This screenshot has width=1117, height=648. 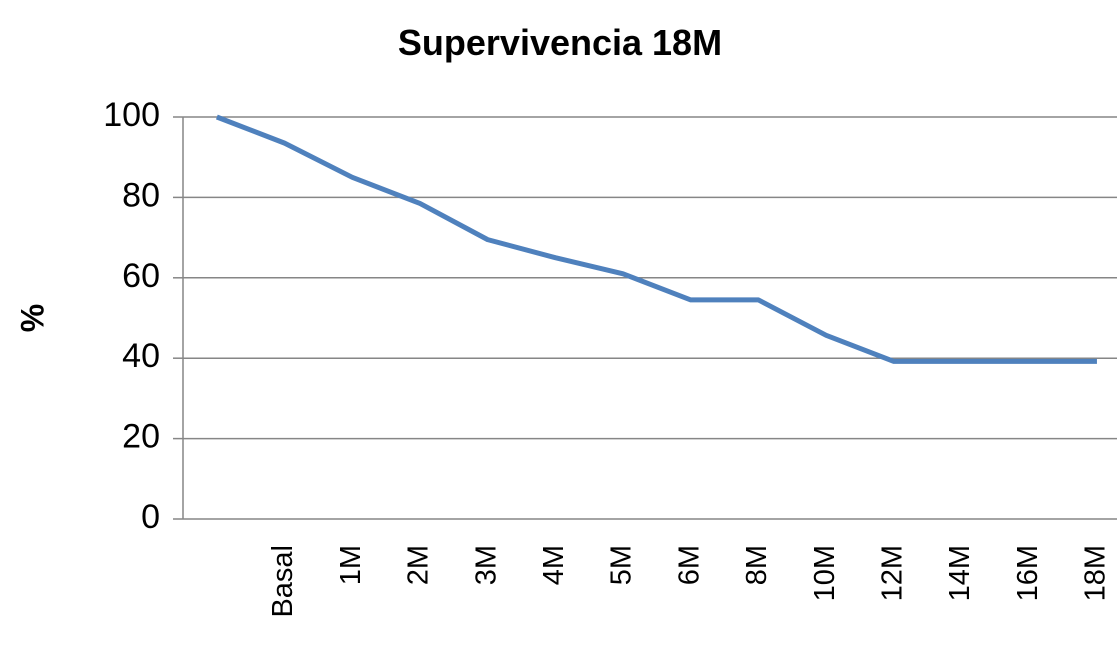 I want to click on x-tick-label: Basal, so click(x=283, y=581).